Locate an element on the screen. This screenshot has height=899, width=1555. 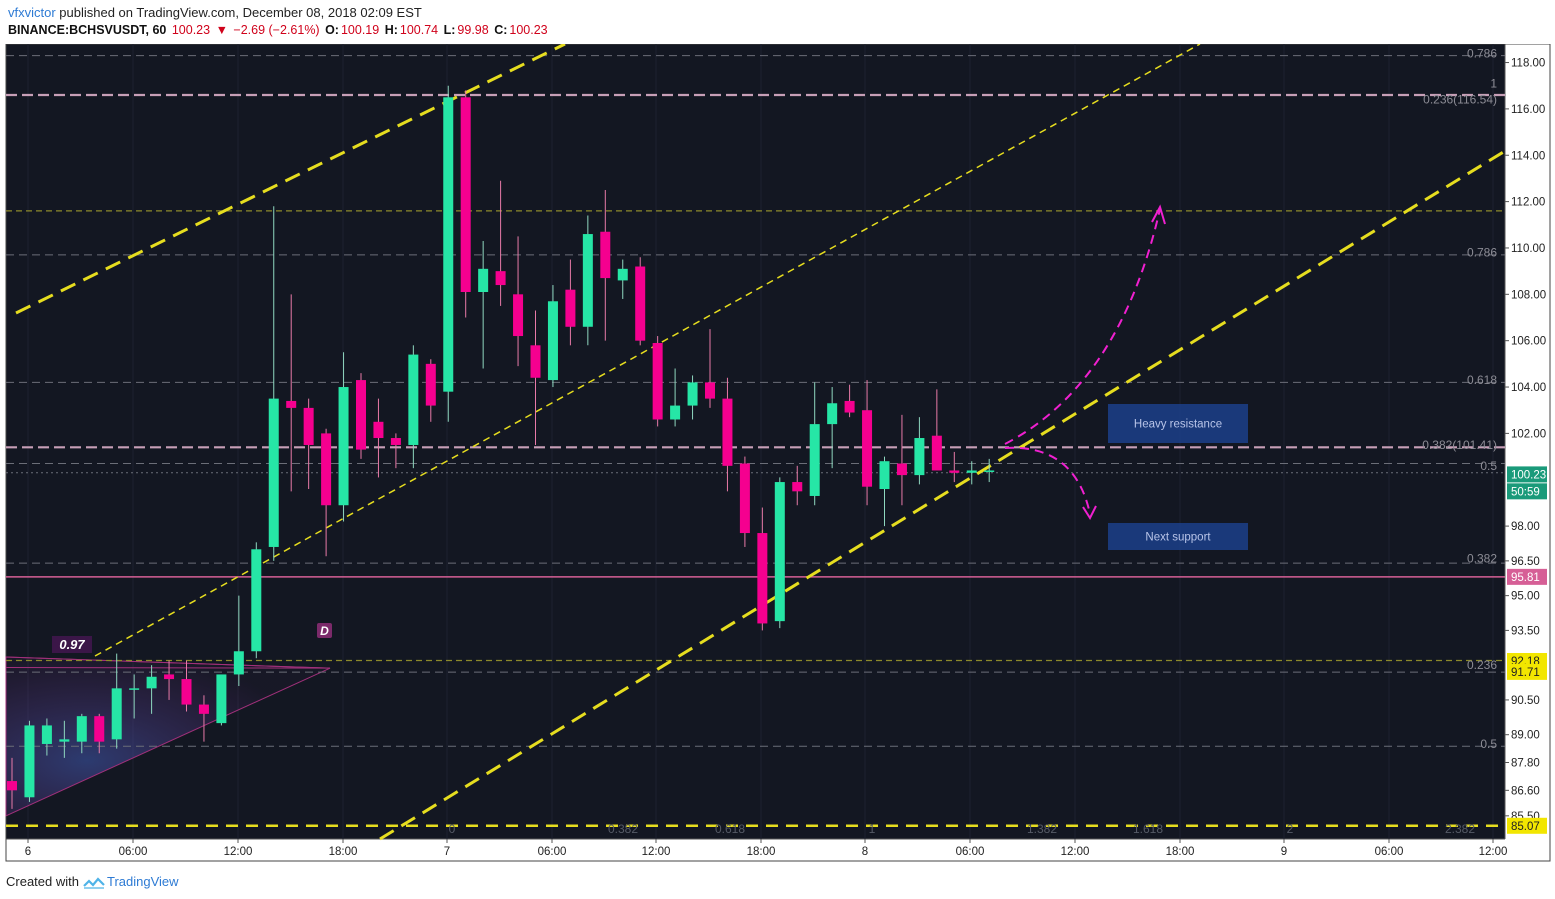
close-value: 100.23 is located at coordinates (528, 30).